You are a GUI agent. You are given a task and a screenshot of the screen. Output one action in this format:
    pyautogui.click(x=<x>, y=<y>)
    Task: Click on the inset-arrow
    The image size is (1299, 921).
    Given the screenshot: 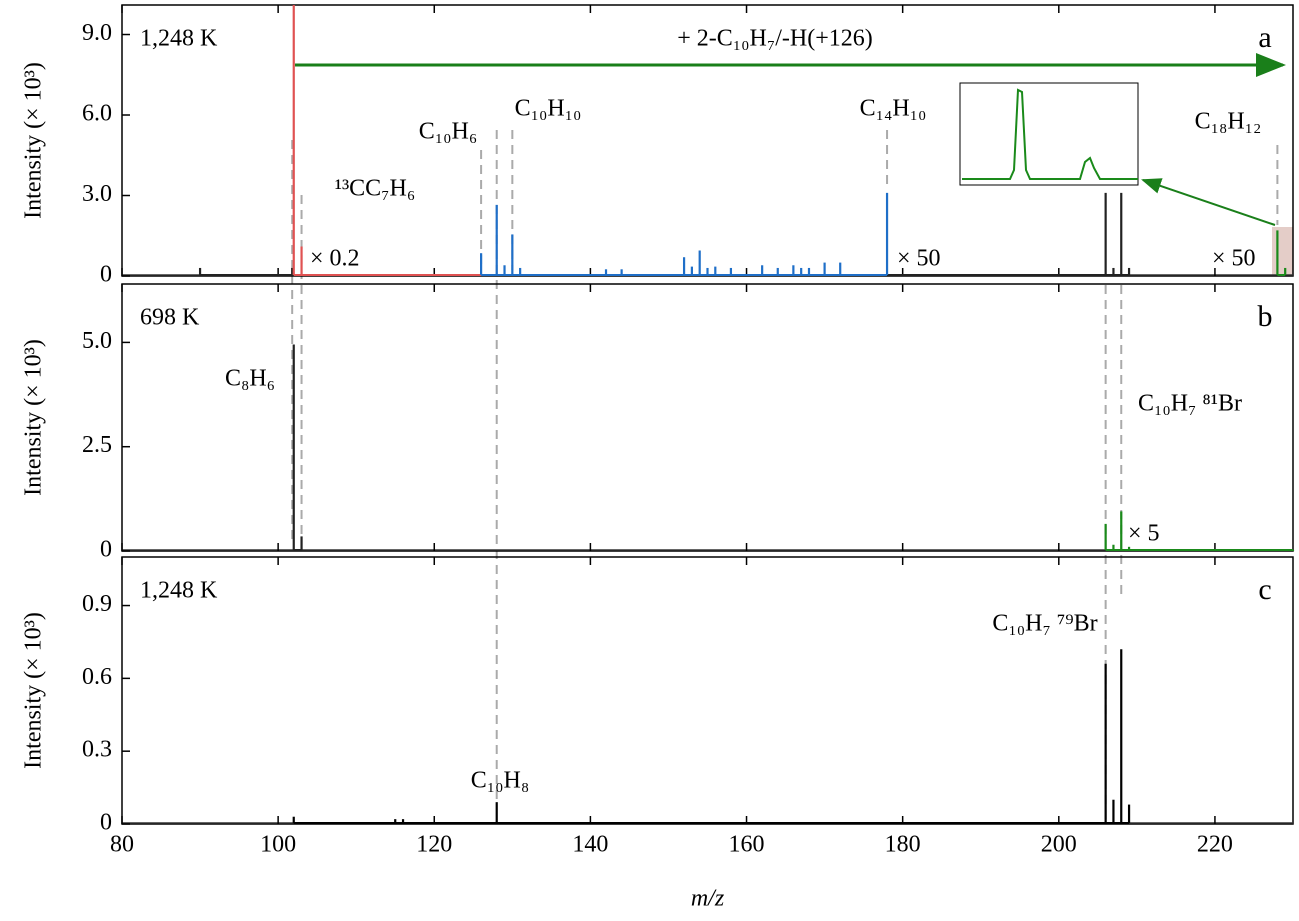 What is the action you would take?
    pyautogui.click(x=1208, y=202)
    